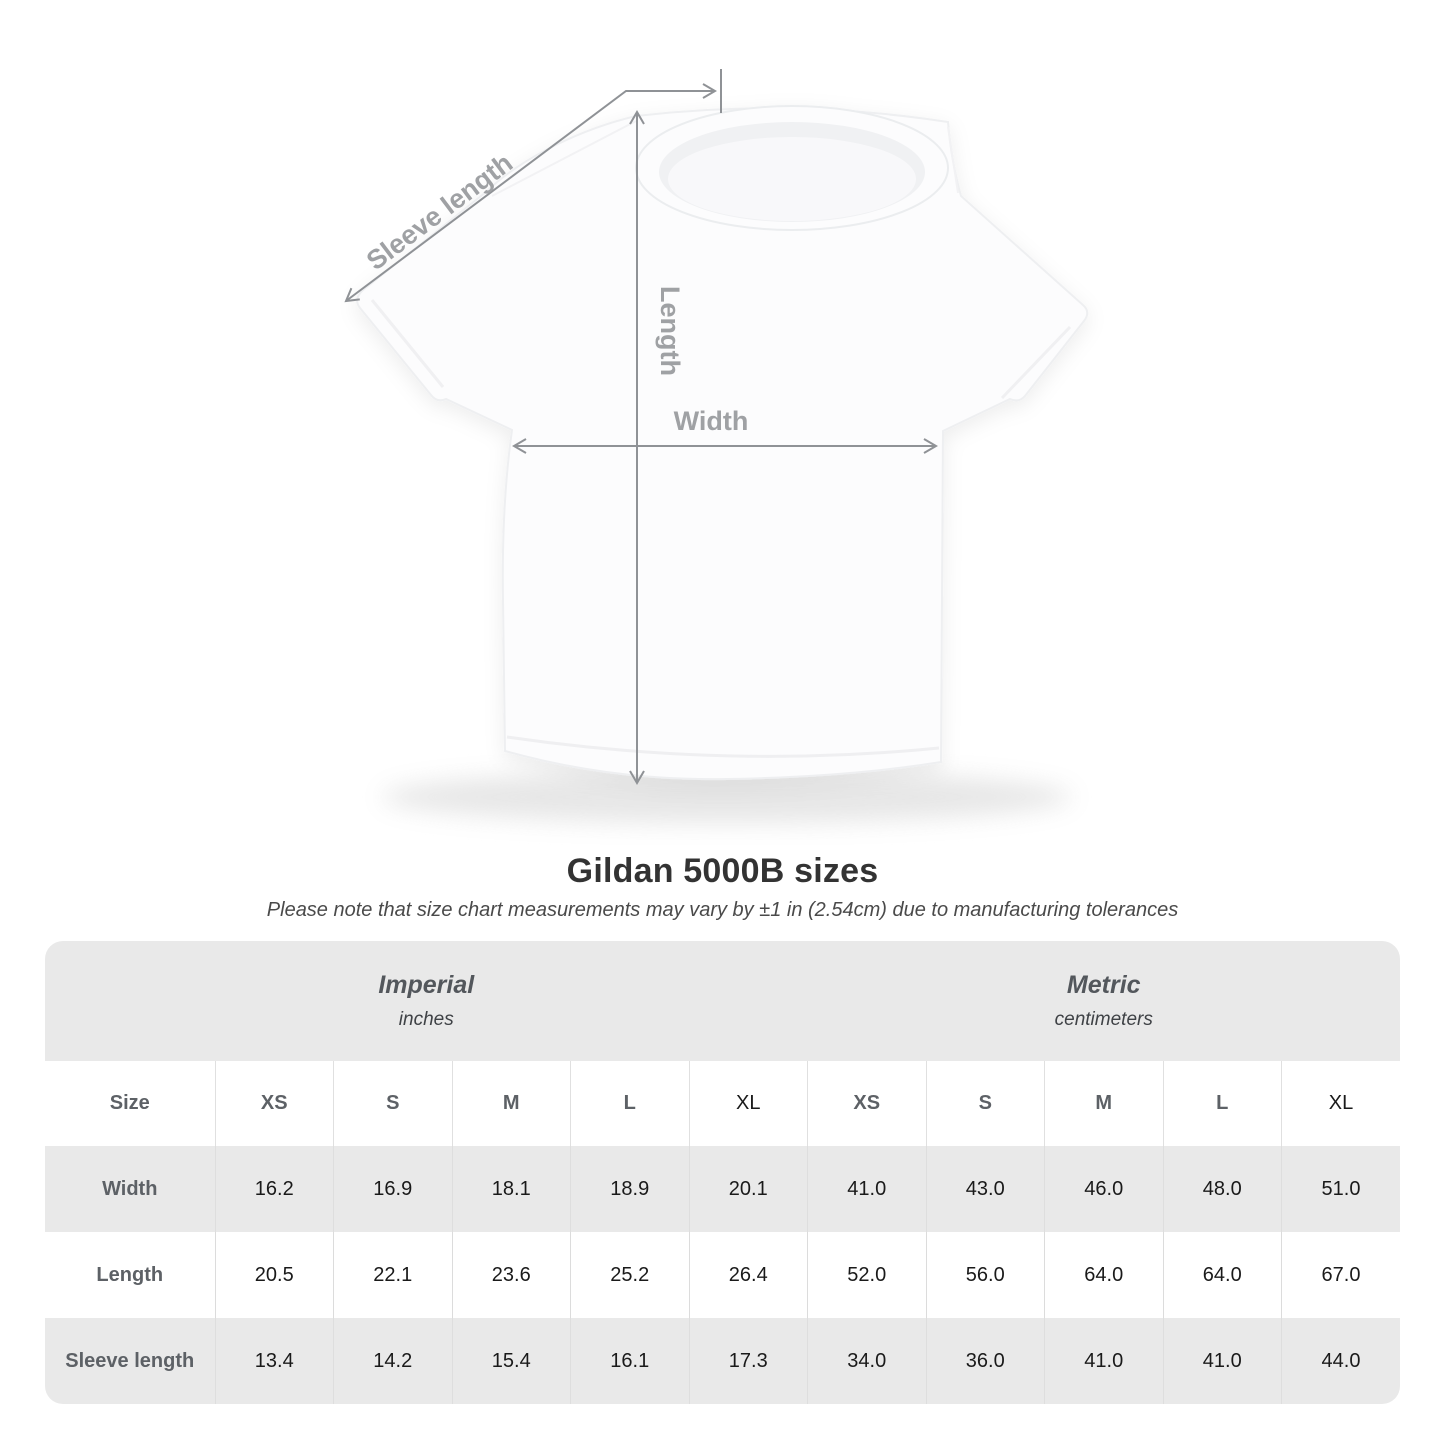 Image resolution: width=1445 pixels, height=1445 pixels. Describe the element at coordinates (130, 1189) in the screenshot. I see `row-header-width: Width` at that location.